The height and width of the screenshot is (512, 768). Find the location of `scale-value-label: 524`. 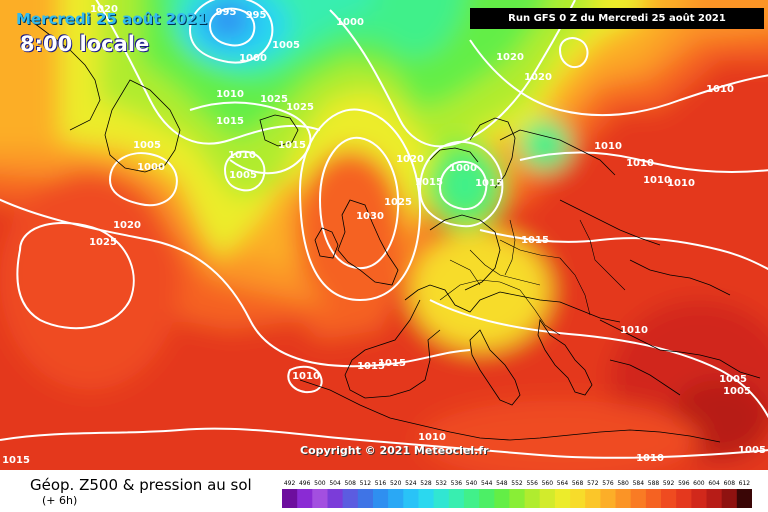

scale-value-label: 524 is located at coordinates (411, 483).